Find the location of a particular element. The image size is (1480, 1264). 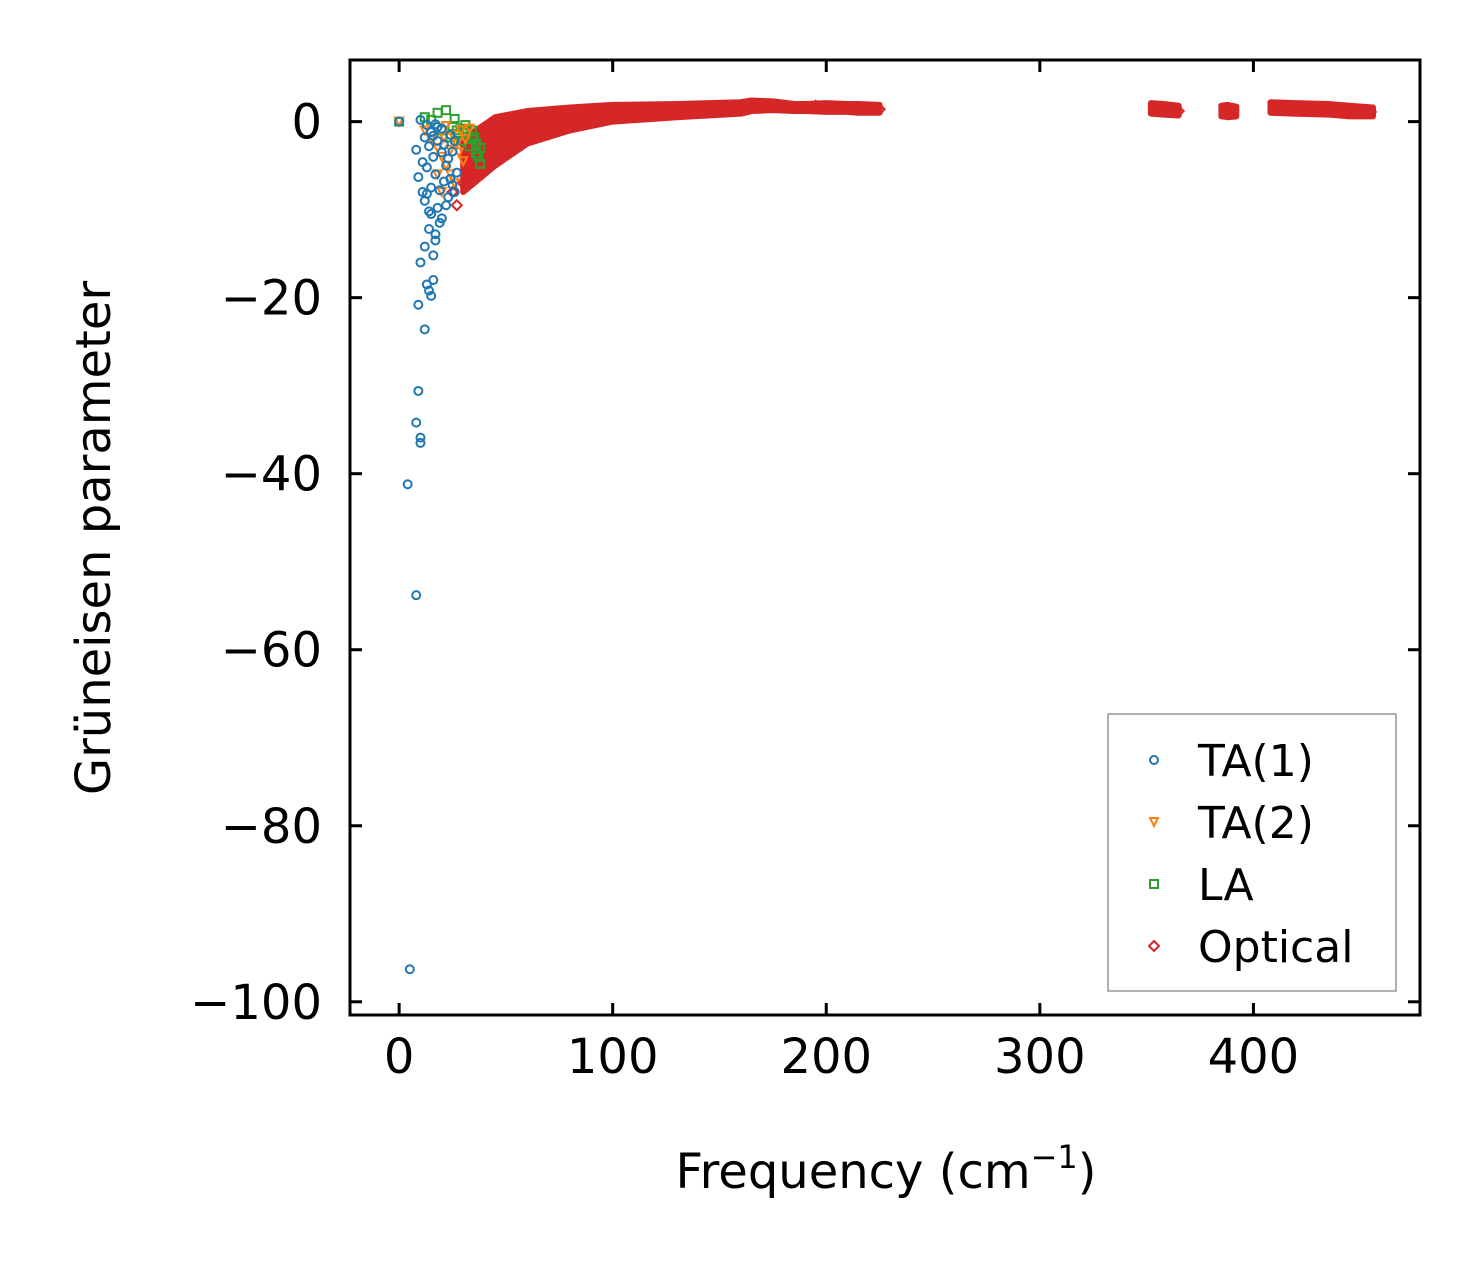

legend-label: TA(1) is located at coordinates (1255, 761).